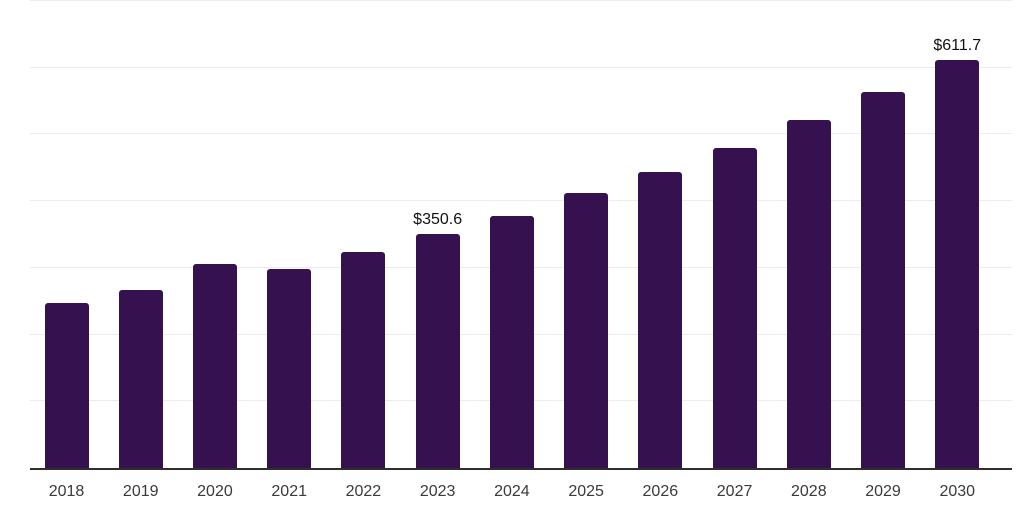  Describe the element at coordinates (437, 491) in the screenshot. I see `x-tick-2023: 2023` at that location.